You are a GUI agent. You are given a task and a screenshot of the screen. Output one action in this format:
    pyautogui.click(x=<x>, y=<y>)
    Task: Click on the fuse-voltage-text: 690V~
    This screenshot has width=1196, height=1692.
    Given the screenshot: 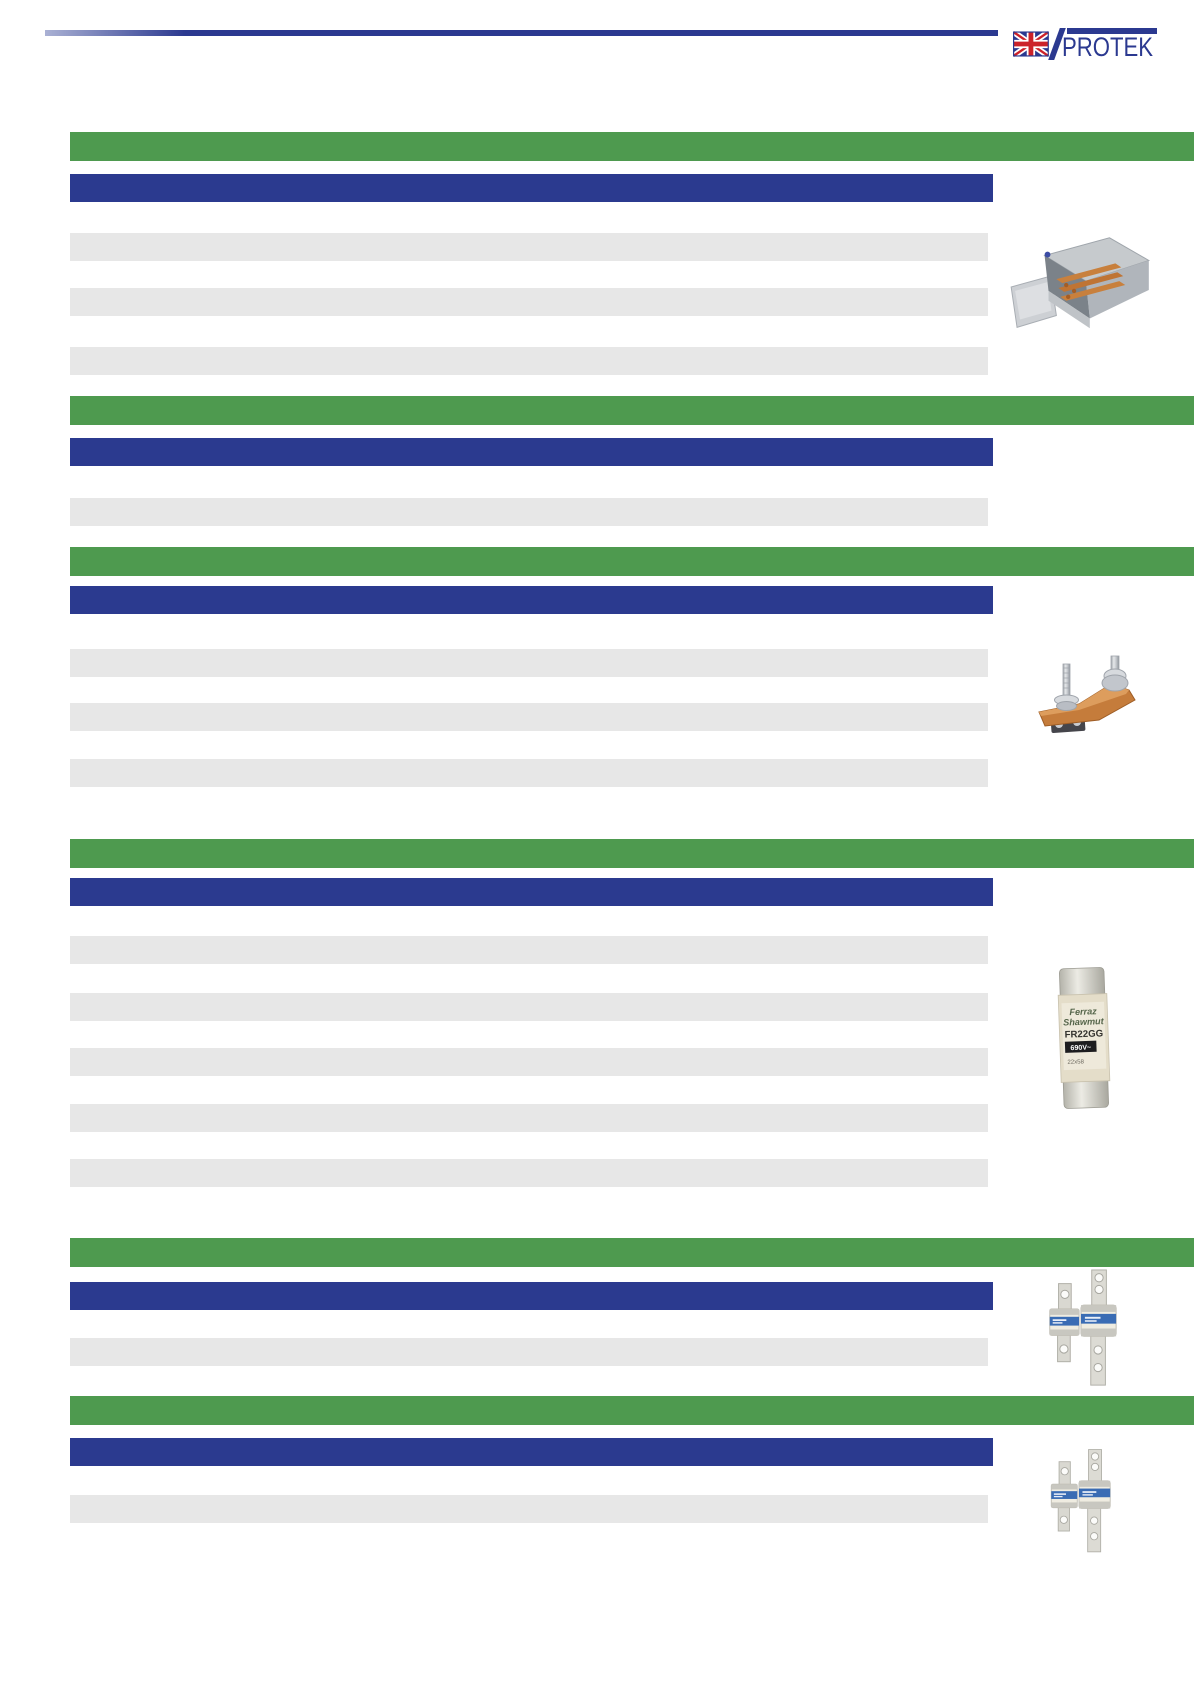 What is the action you would take?
    pyautogui.click(x=1080, y=1047)
    